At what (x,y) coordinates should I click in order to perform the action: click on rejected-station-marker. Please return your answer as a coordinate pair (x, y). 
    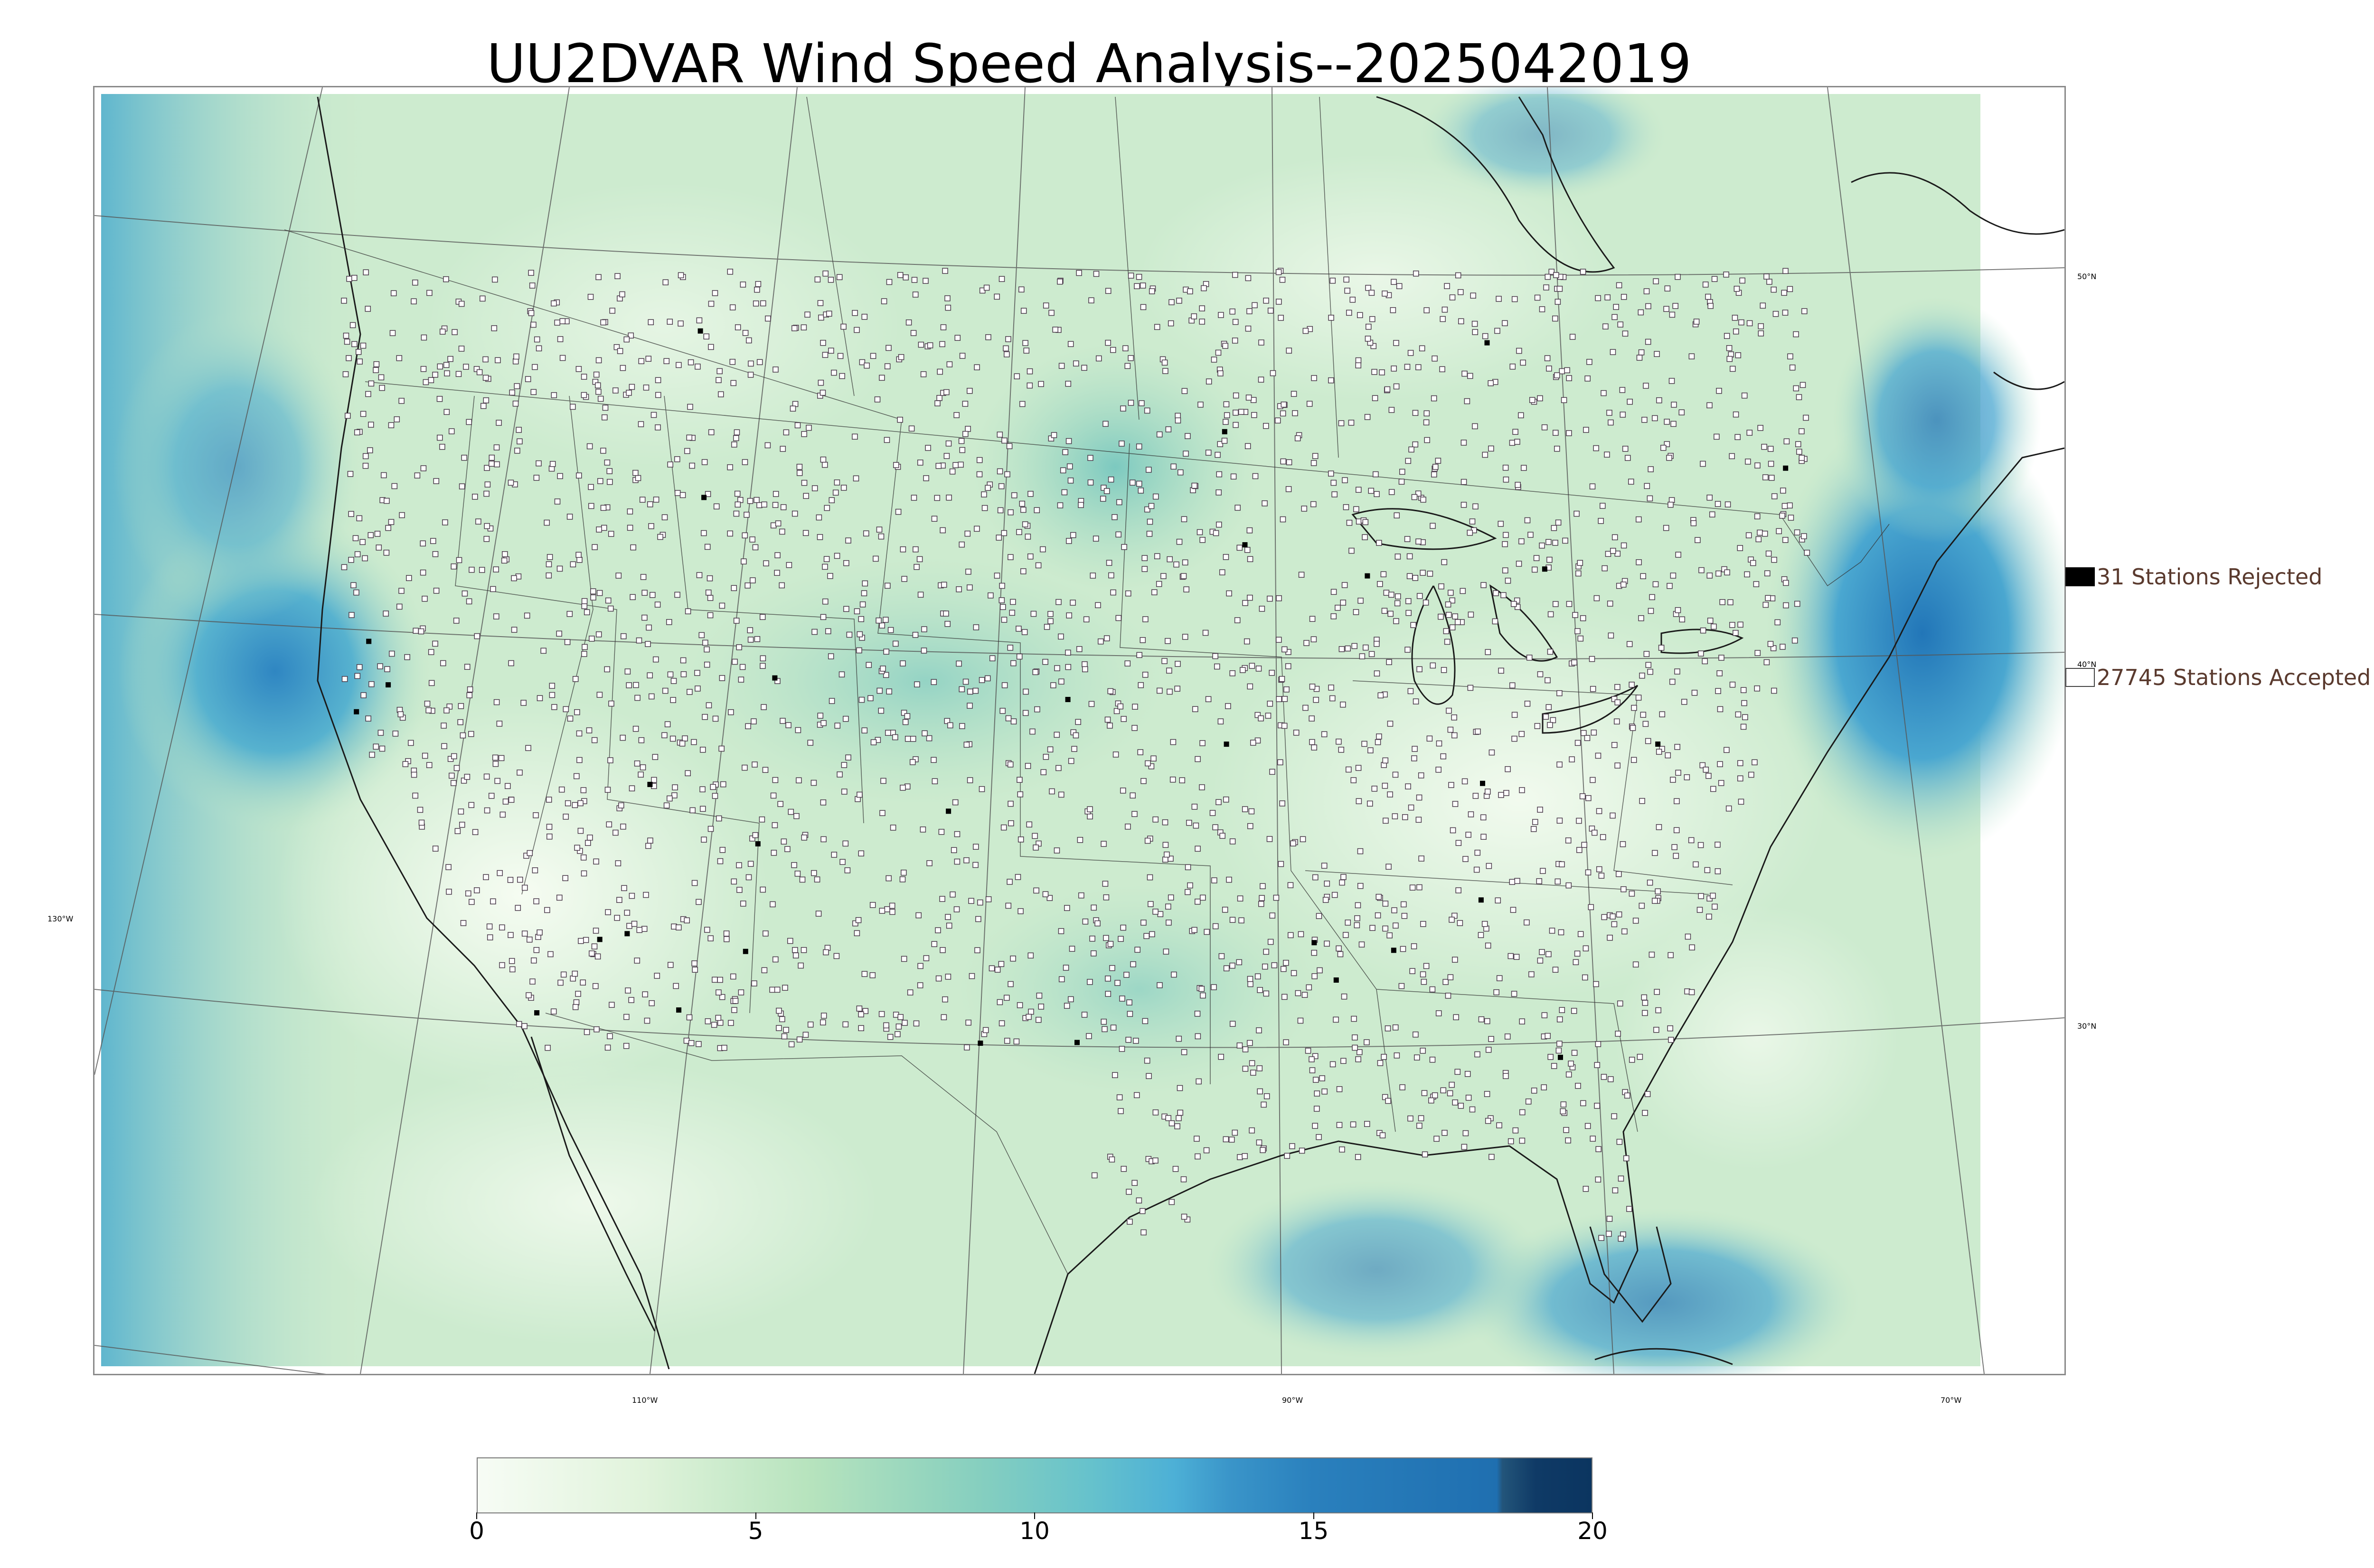
    Looking at the image, I should click on (369, 641).